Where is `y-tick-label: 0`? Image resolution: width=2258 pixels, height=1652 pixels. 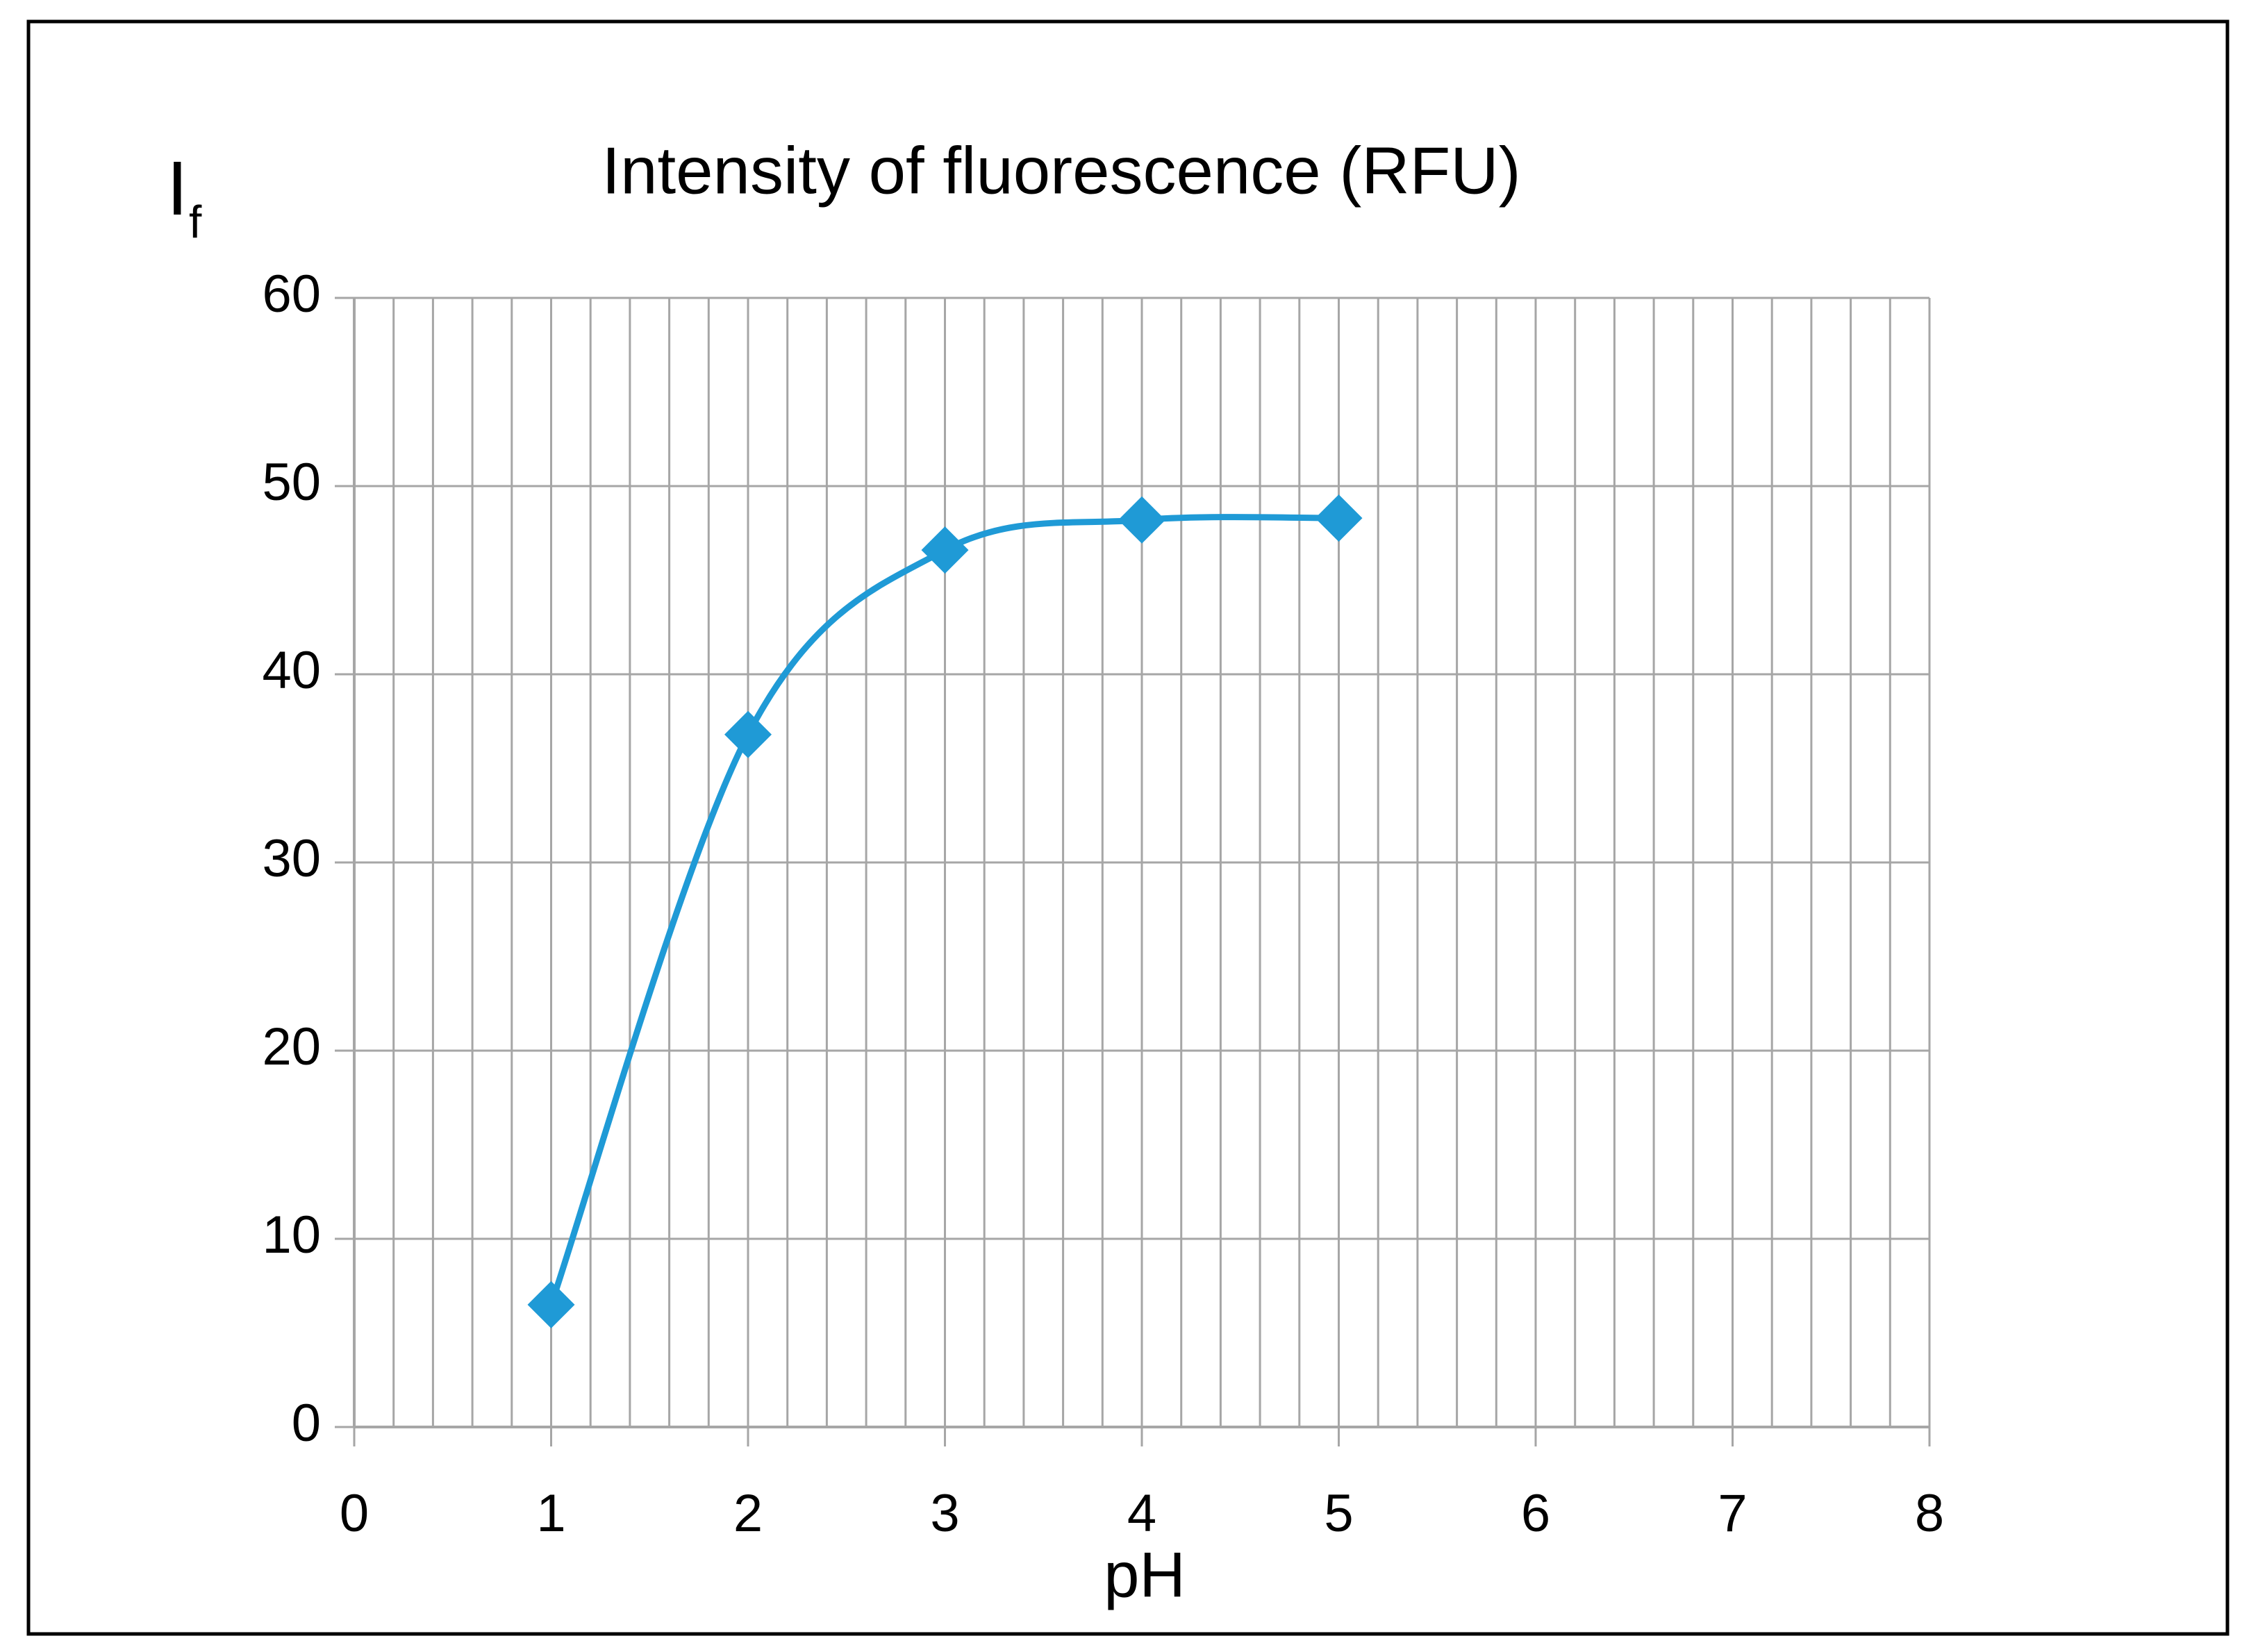
y-tick-label: 0 is located at coordinates (306, 1423).